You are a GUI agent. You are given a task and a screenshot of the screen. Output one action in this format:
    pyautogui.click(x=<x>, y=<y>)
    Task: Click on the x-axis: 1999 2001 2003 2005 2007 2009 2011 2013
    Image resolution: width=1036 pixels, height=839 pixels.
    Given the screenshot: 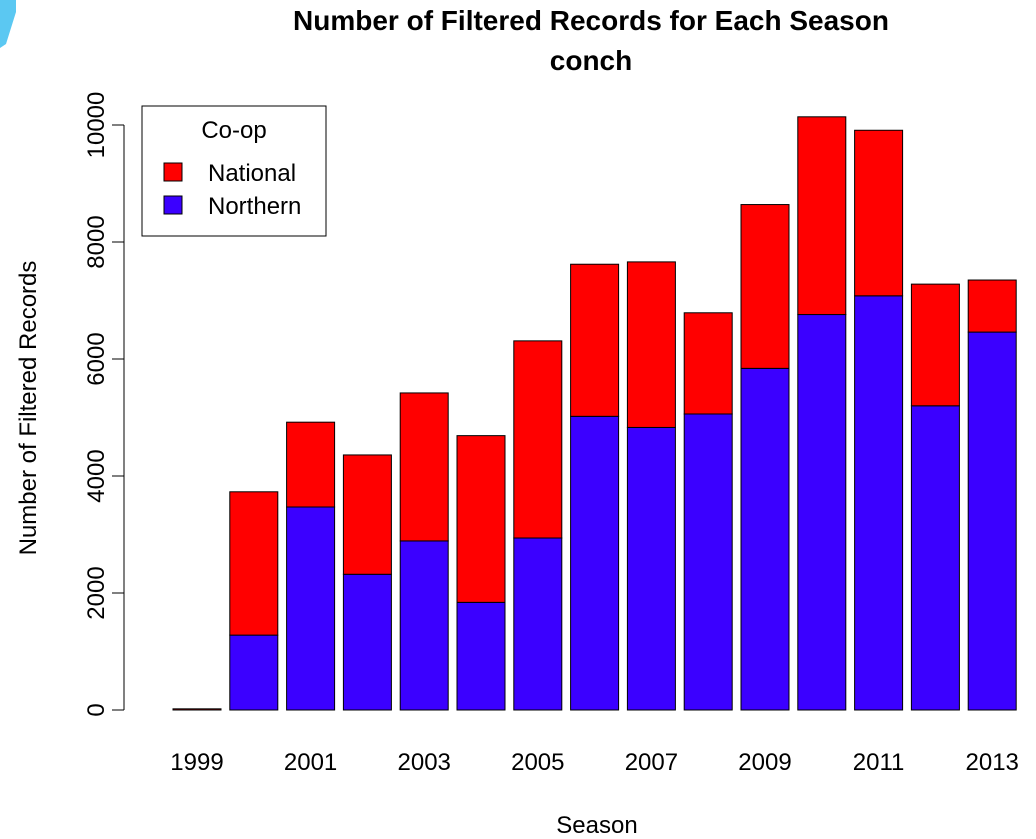 What is the action you would take?
    pyautogui.click(x=594, y=762)
    